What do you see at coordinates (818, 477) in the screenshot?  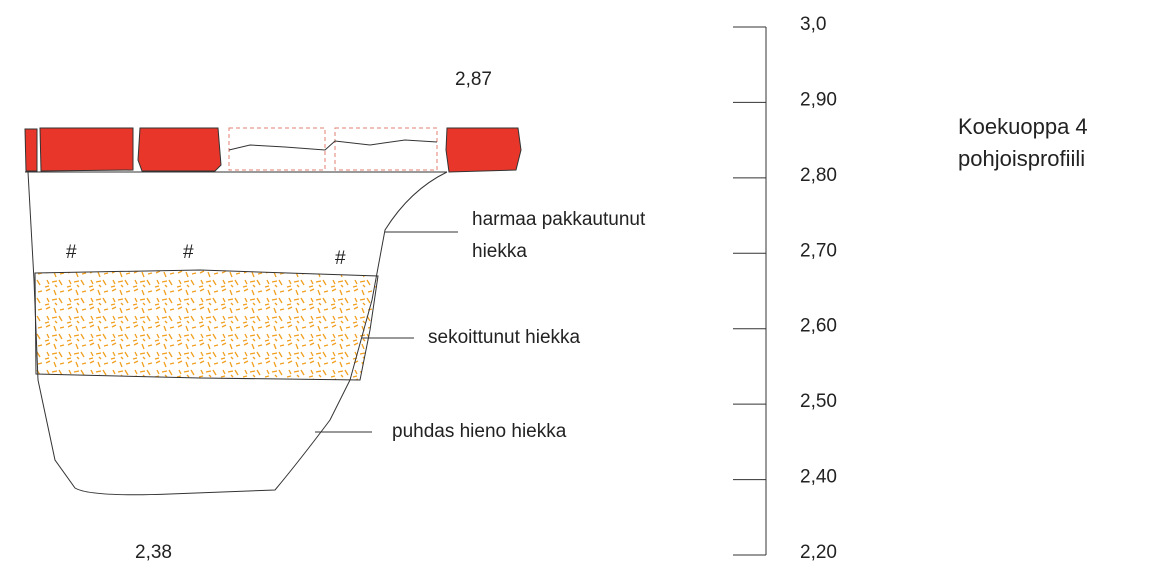 I see `scale-label: 2,40` at bounding box center [818, 477].